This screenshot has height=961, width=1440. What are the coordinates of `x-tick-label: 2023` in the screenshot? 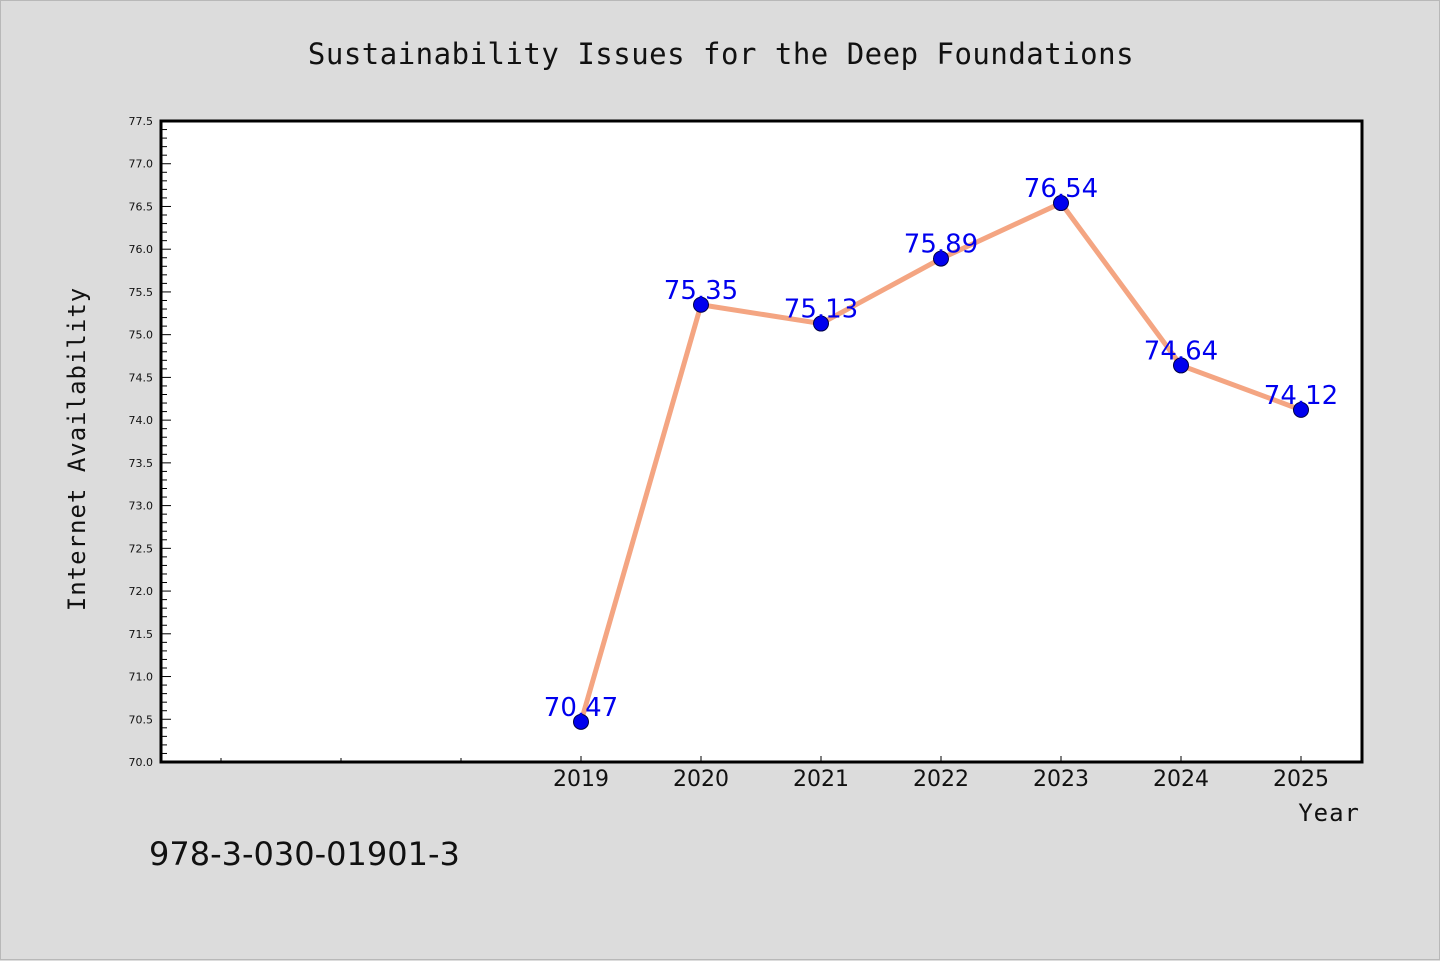 It's located at (1061, 779).